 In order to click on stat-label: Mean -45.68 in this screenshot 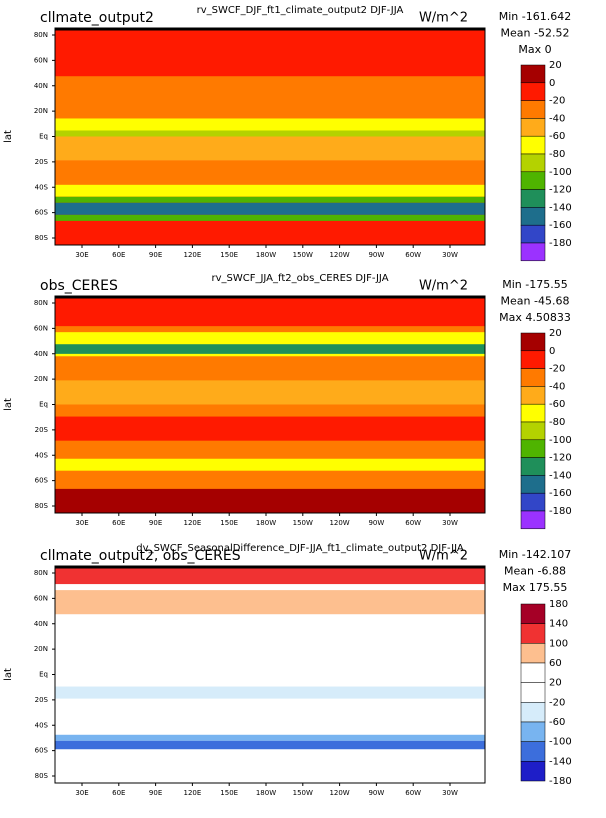, I will do `click(535, 301)`.